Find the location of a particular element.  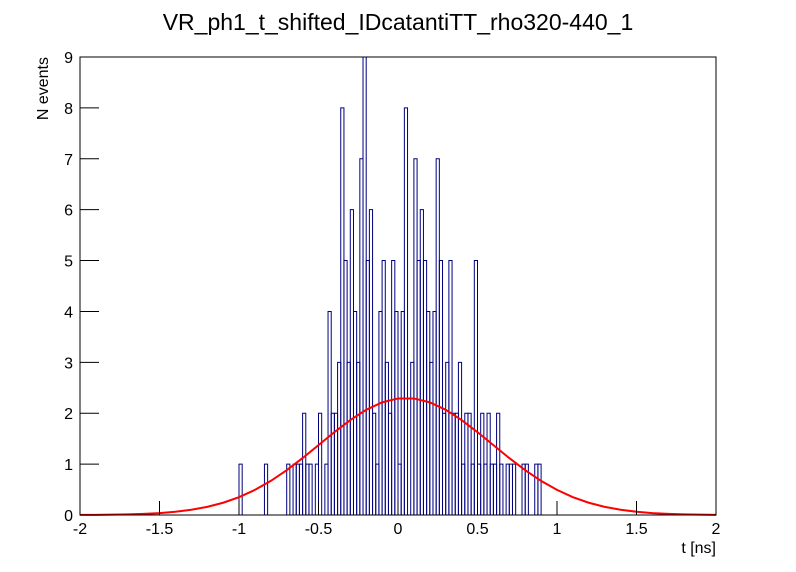

y-tick-label: 3 is located at coordinates (68, 363).